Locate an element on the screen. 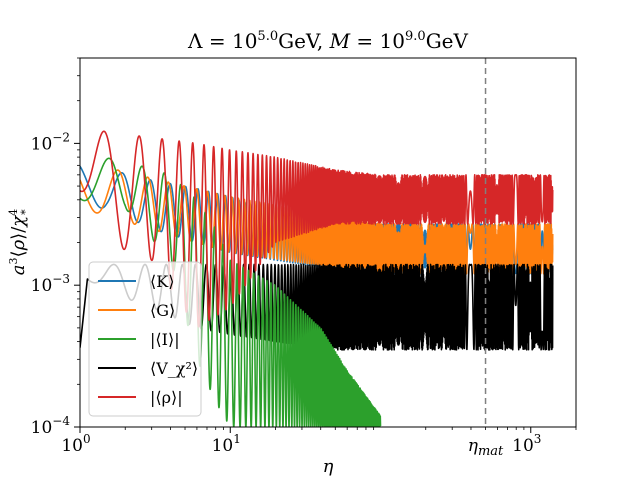  x-tick-label: 10³ is located at coordinates (526, 444).